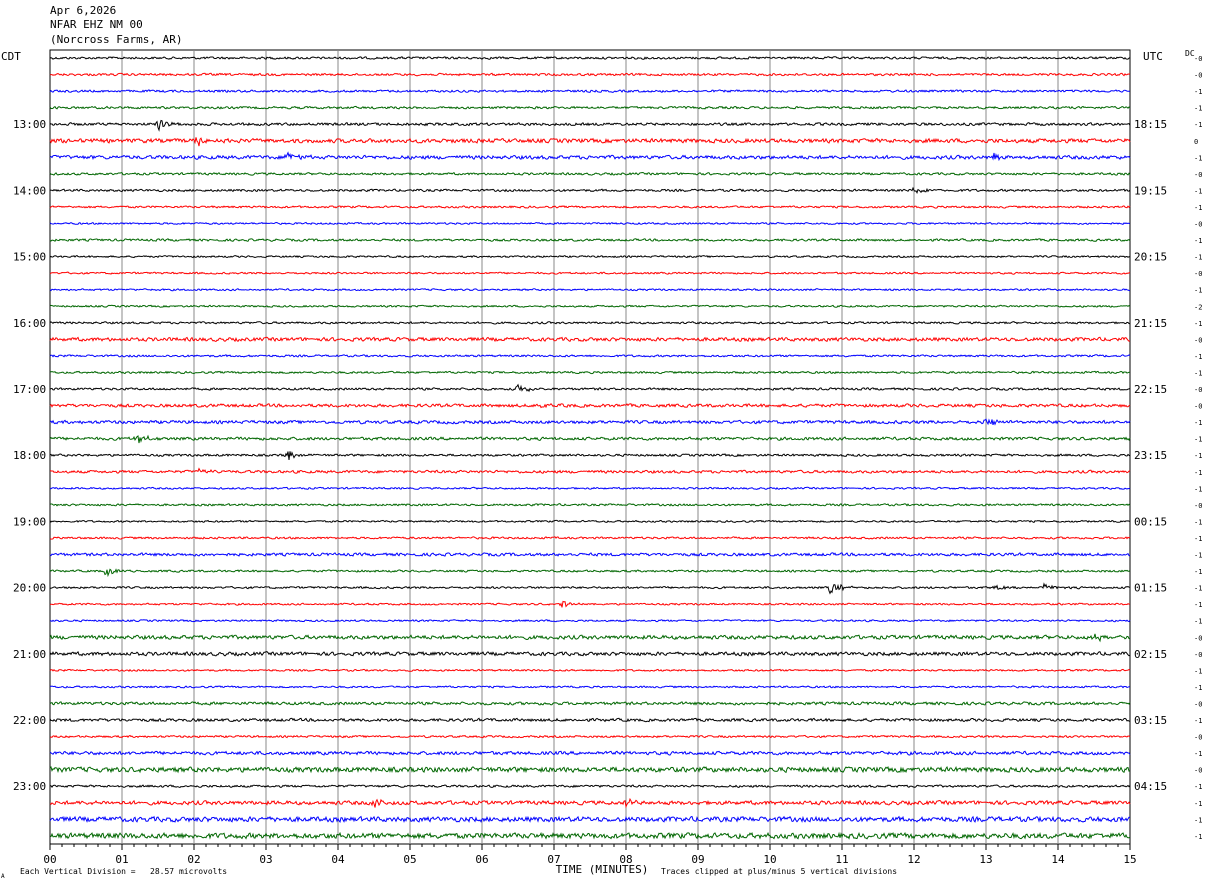 This screenshot has height=886, width=1210. Describe the element at coordinates (1150, 521) in the screenshot. I see `right-hour-label: 00:15` at that location.